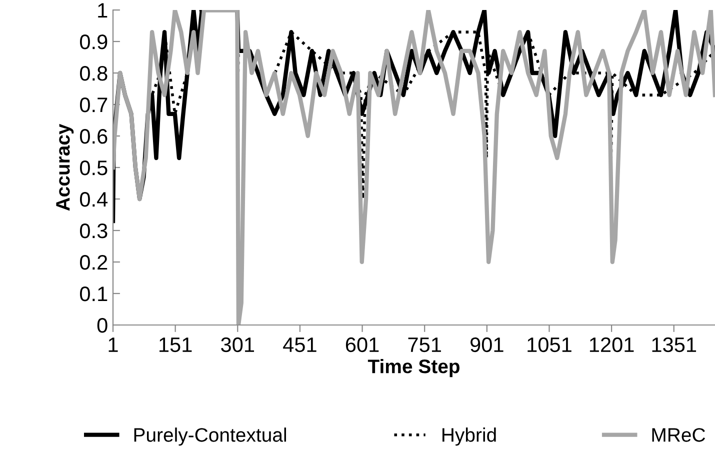  I want to click on y-tick-label: 0.3, so click(94, 231).